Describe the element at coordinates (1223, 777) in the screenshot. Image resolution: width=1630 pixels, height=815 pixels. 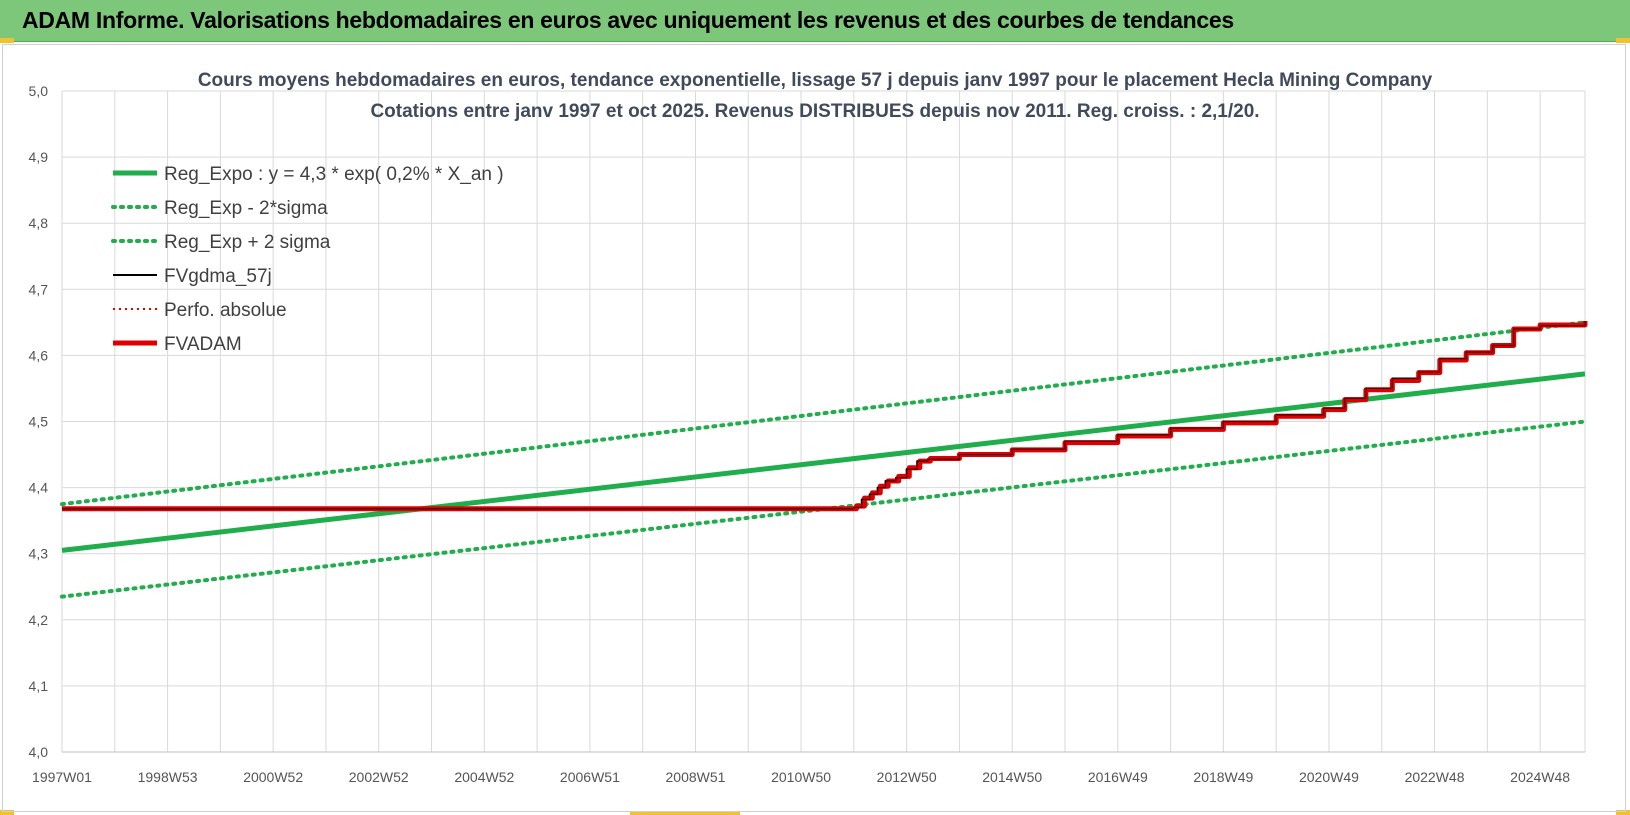
I see `x-tick-label: 2018W49` at that location.